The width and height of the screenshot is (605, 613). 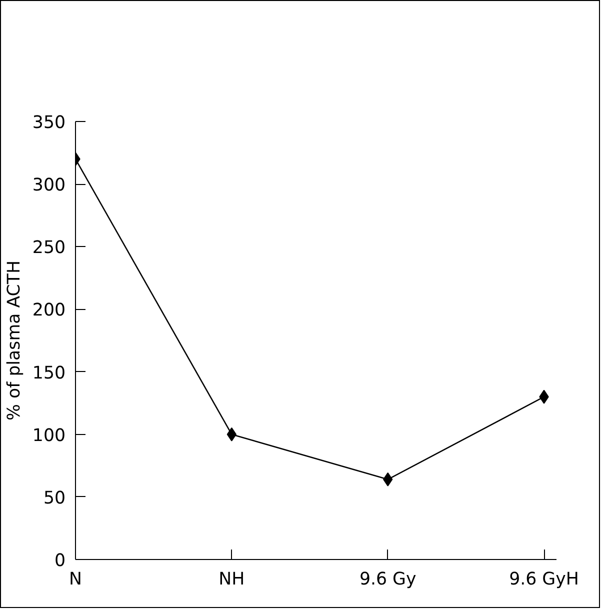 What do you see at coordinates (49, 186) in the screenshot?
I see `y-tick-label: 300` at bounding box center [49, 186].